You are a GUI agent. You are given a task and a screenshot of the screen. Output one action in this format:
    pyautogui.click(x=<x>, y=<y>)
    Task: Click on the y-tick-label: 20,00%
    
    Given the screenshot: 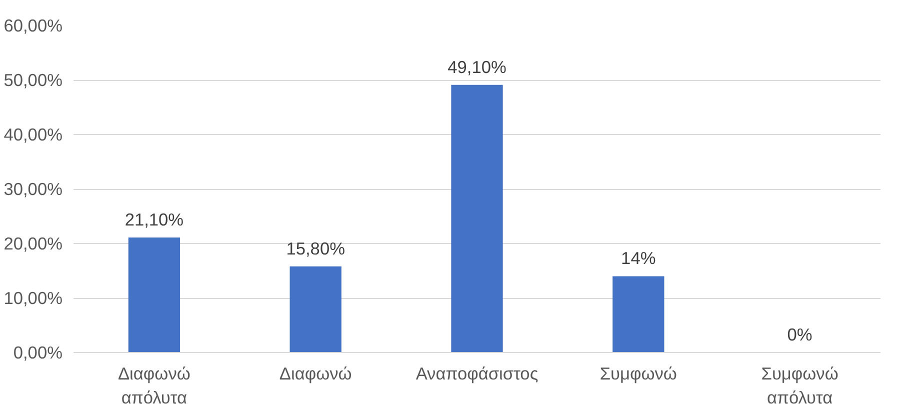 What is the action you would take?
    pyautogui.click(x=33, y=244)
    